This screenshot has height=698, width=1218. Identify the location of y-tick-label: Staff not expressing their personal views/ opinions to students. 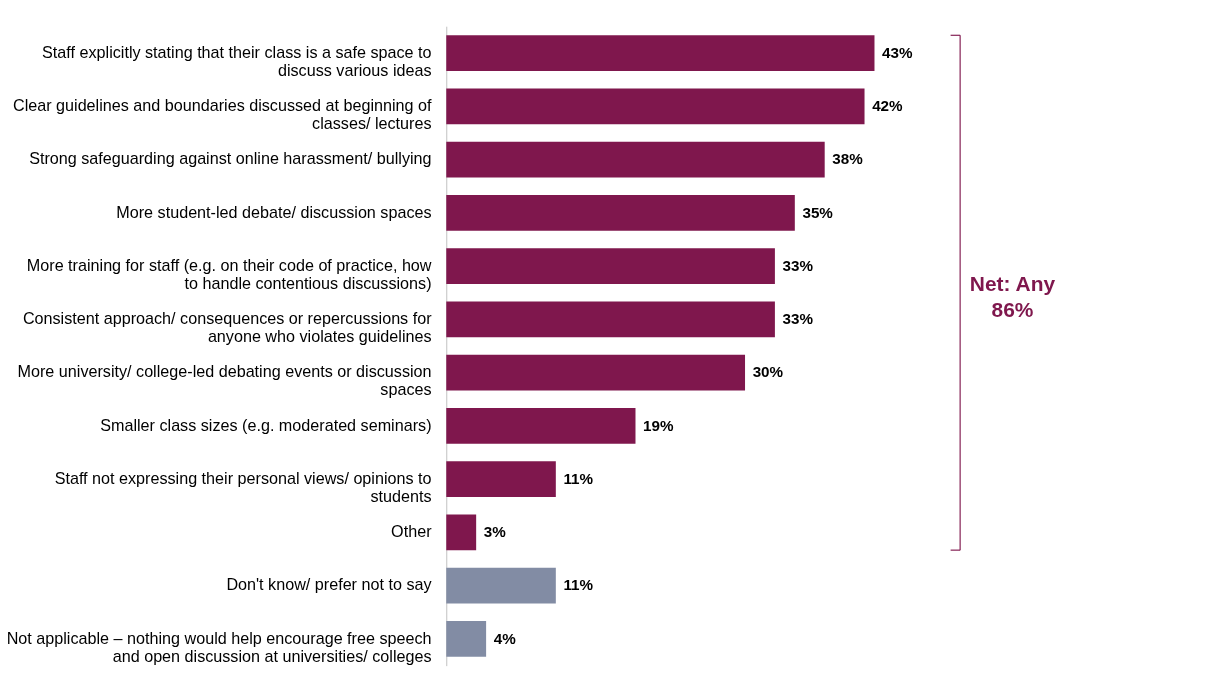
(243, 486).